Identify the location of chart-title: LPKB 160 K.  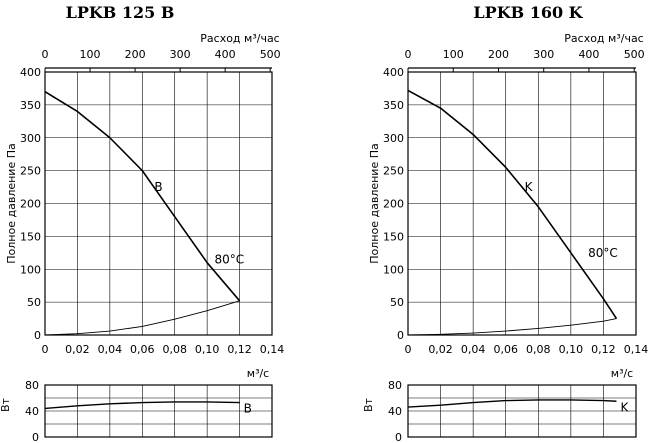
(528, 12).